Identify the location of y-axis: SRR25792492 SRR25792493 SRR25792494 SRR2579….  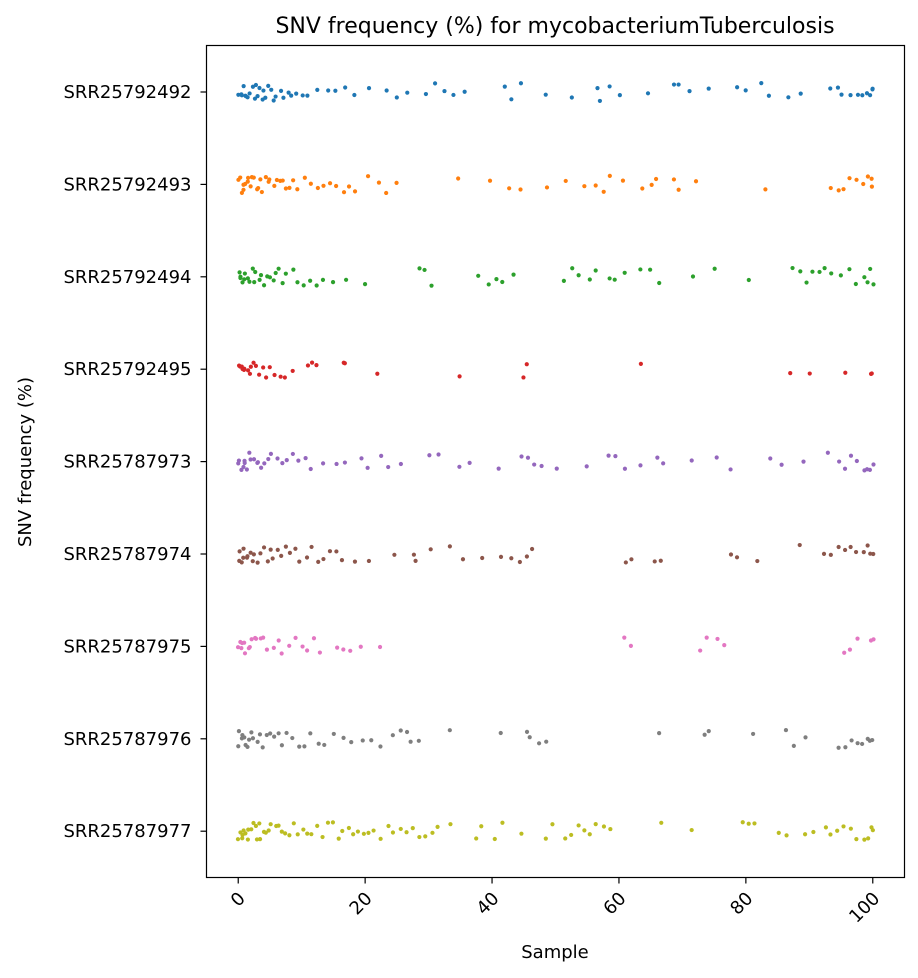
(135, 462).